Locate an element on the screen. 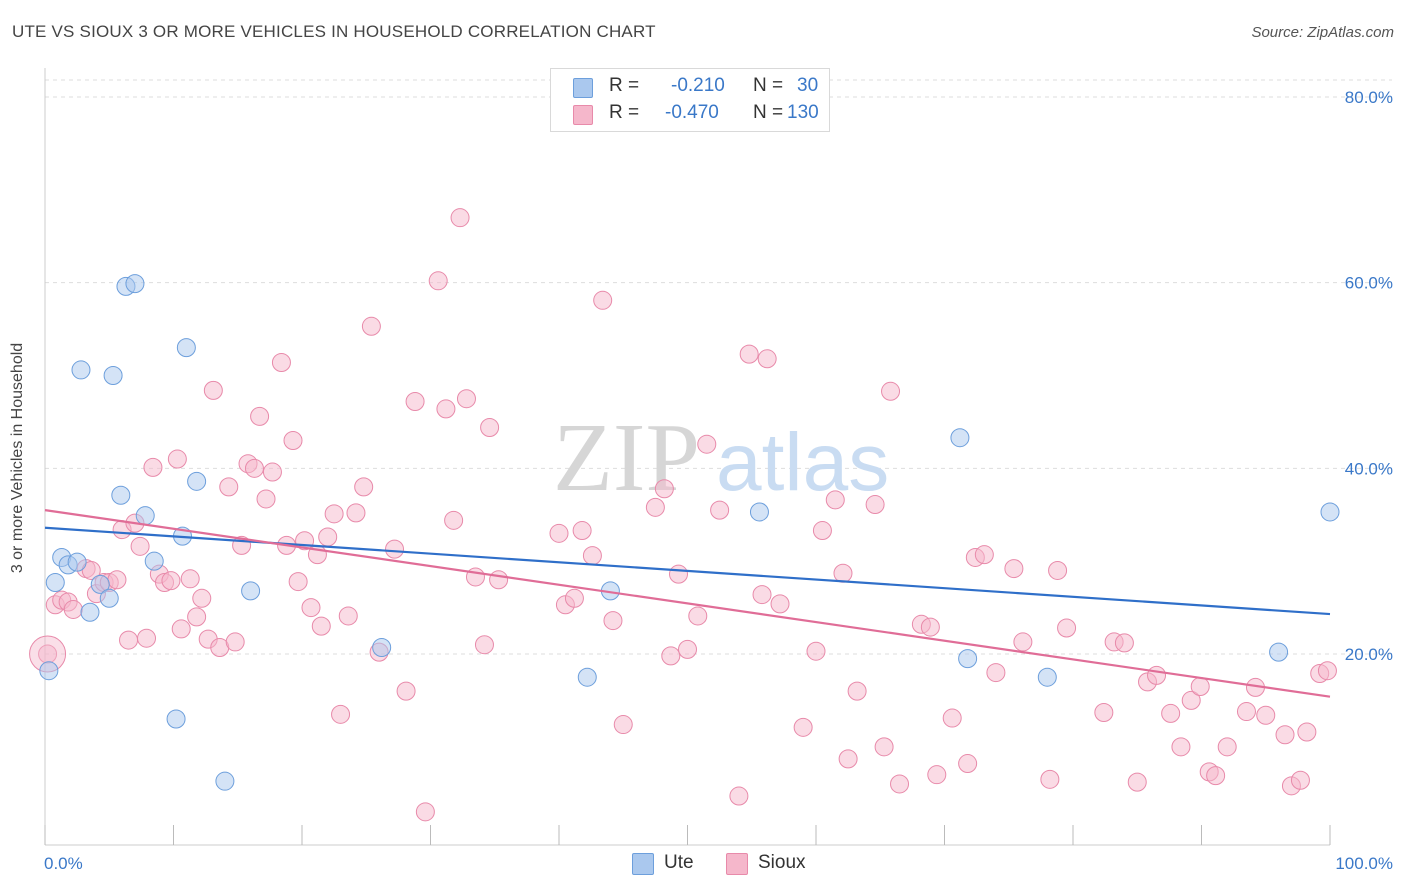 The image size is (1406, 892). x-tick-label-max: 100.0% is located at coordinates (1364, 863).